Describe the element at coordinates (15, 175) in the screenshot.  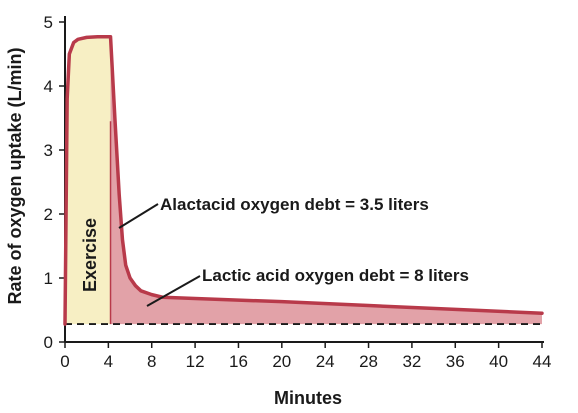
I see `y-axis-title: Rate of oxygen uptake (L/min)` at that location.